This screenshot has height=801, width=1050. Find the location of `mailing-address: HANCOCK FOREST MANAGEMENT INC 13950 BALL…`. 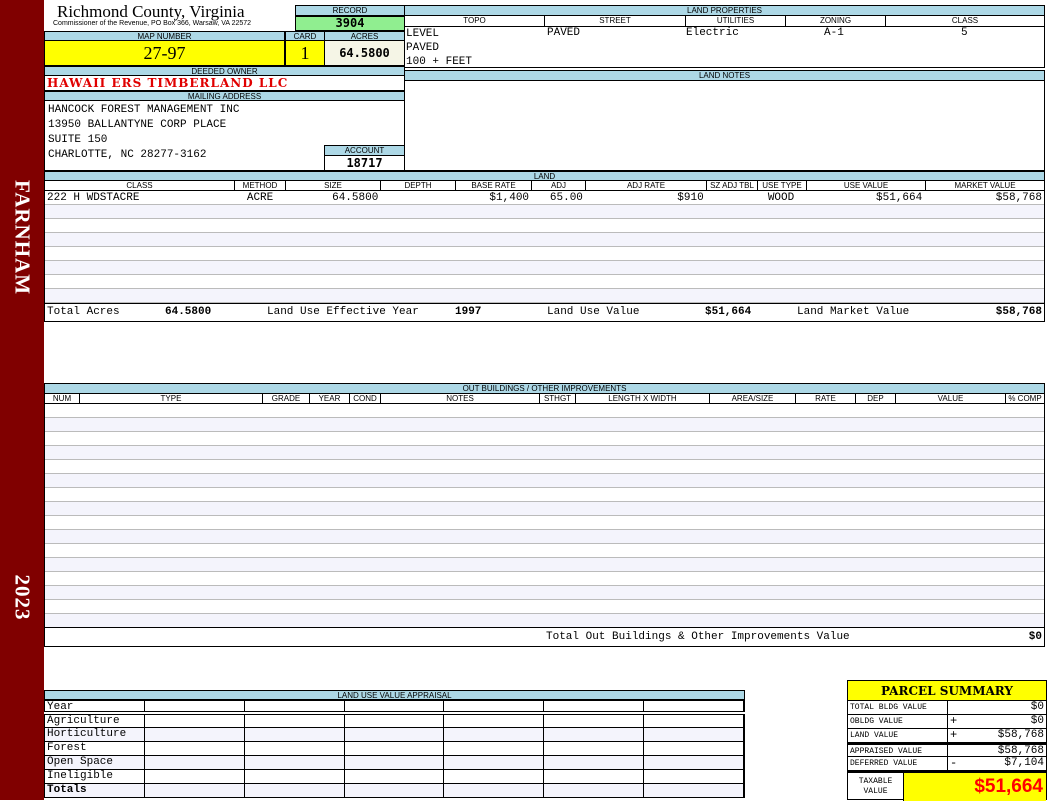

mailing-address: HANCOCK FOREST MANAGEMENT INC 13950 BALL… is located at coordinates (224, 135).